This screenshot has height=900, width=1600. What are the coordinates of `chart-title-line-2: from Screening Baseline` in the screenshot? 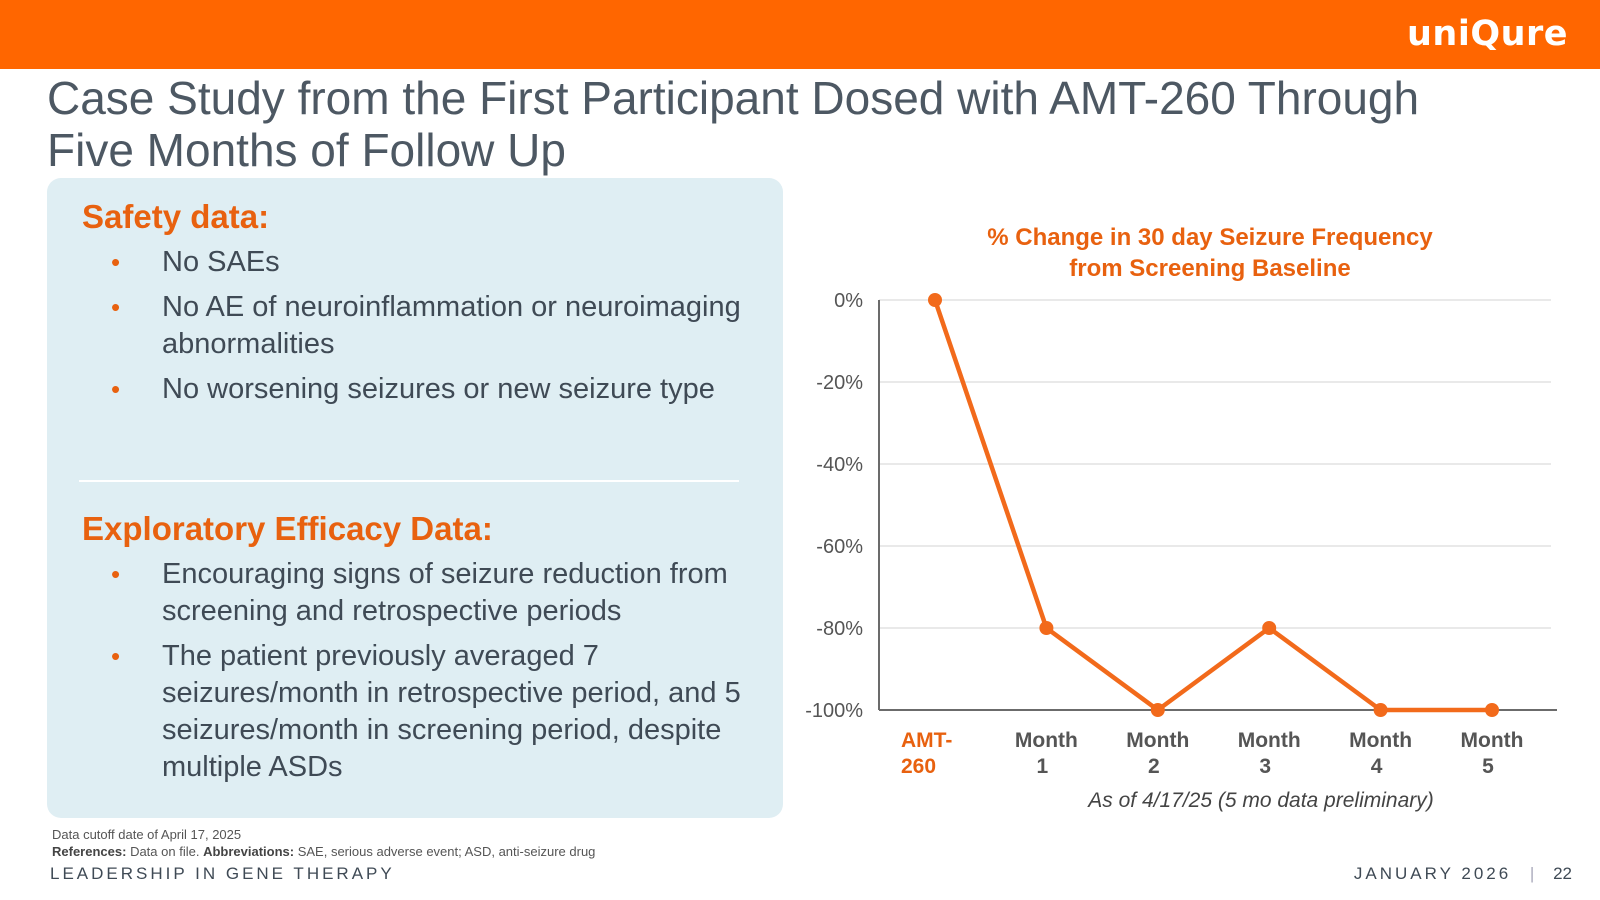 It's located at (1209, 268).